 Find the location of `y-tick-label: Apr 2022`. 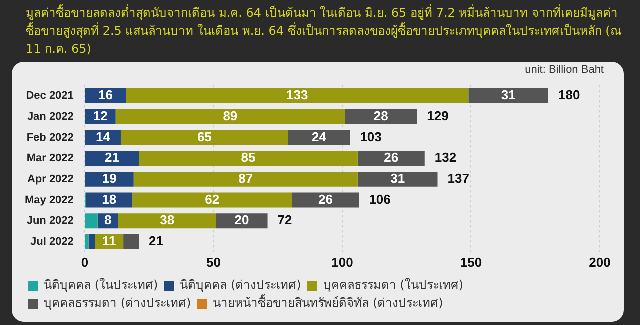

y-tick-label: Apr 2022 is located at coordinates (50, 179).